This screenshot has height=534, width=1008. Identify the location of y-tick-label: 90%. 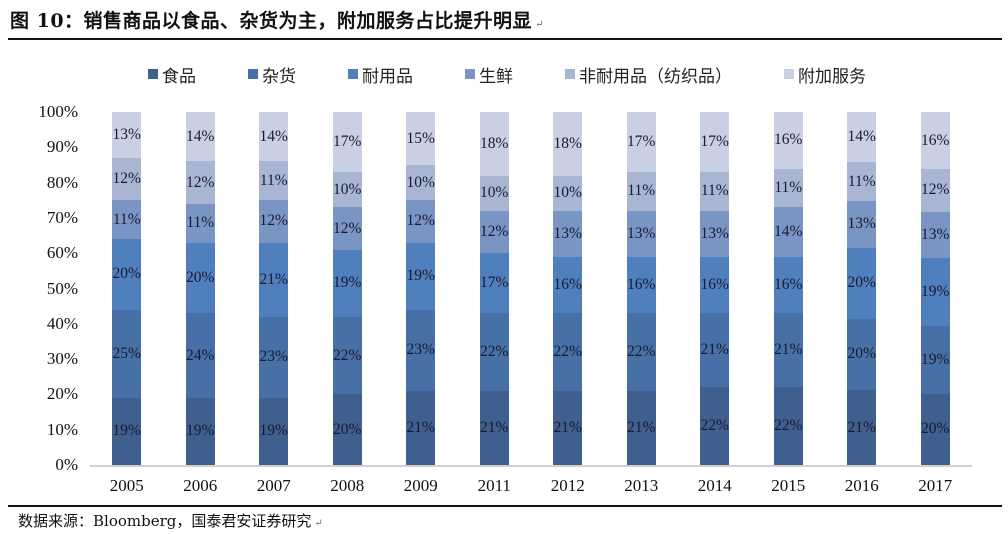
(62, 147).